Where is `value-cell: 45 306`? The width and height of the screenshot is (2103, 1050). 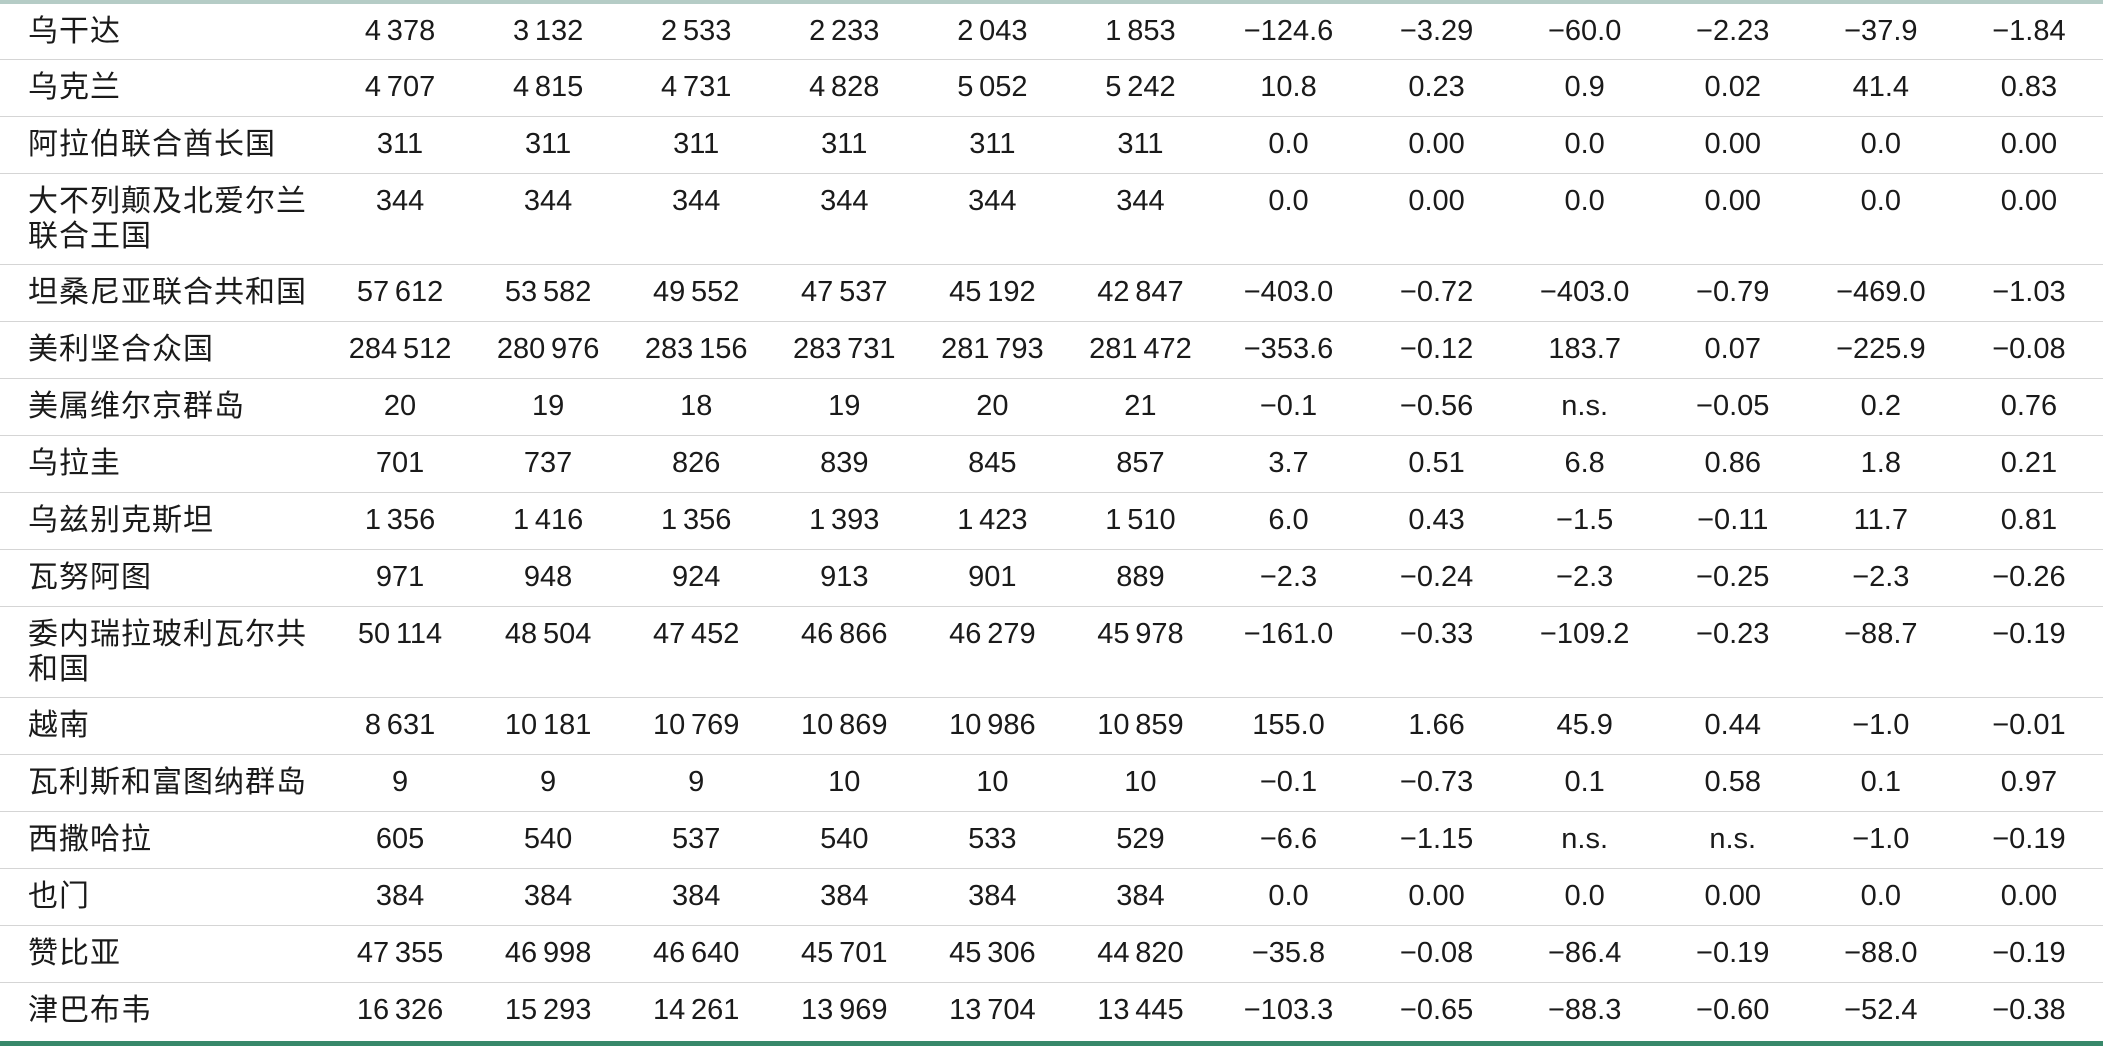
value-cell: 45 306 is located at coordinates (992, 952).